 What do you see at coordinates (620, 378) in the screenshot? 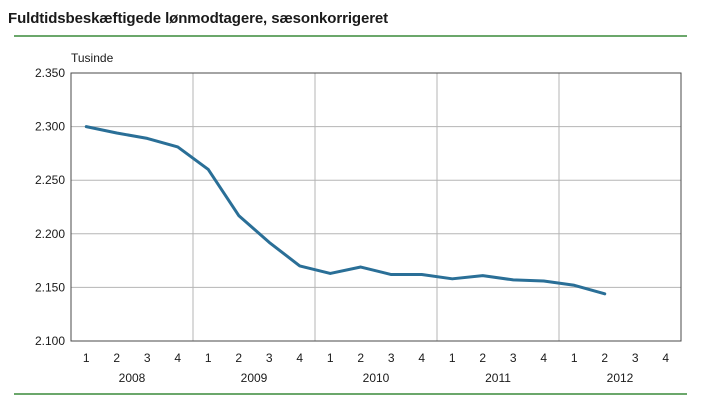
I see `year-tick-label: 2012` at bounding box center [620, 378].